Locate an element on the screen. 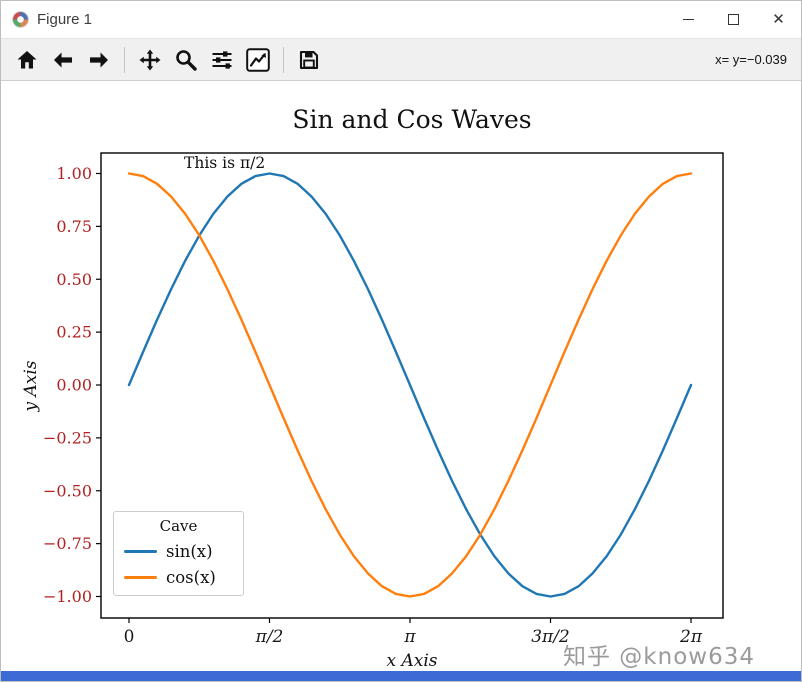 Image resolution: width=802 pixels, height=682 pixels. maximize-icon is located at coordinates (733, 19).